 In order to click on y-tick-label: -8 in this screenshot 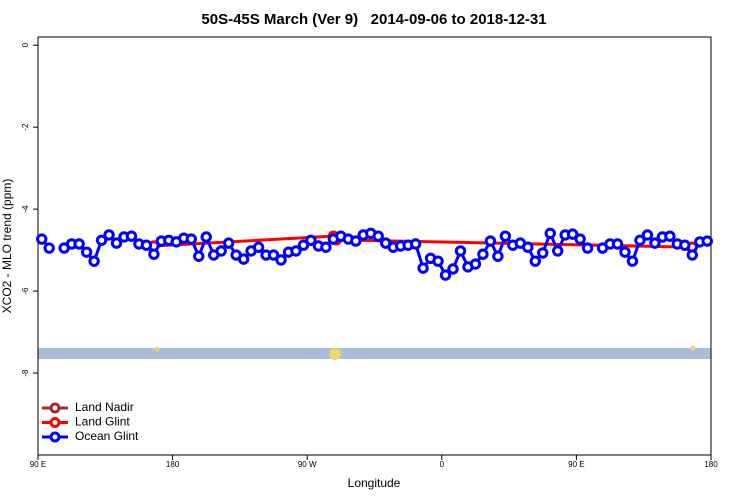, I will do `click(25, 373)`.